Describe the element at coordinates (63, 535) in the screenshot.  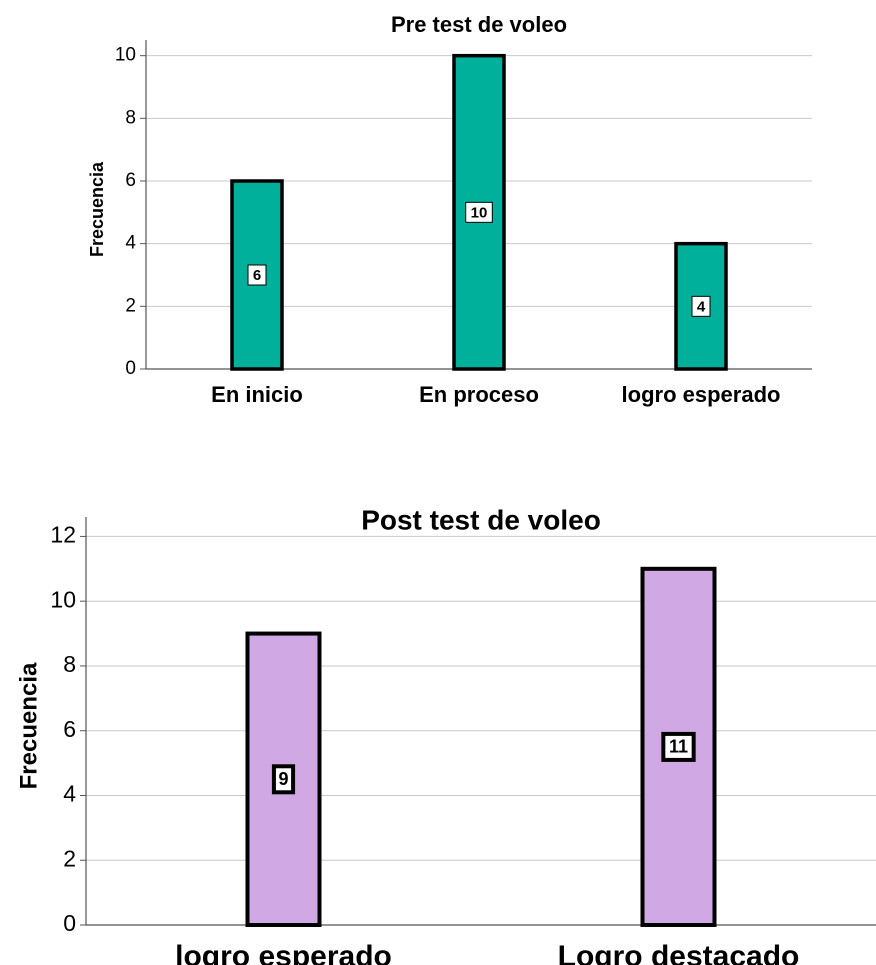
I see `y-tick-label: 12` at that location.